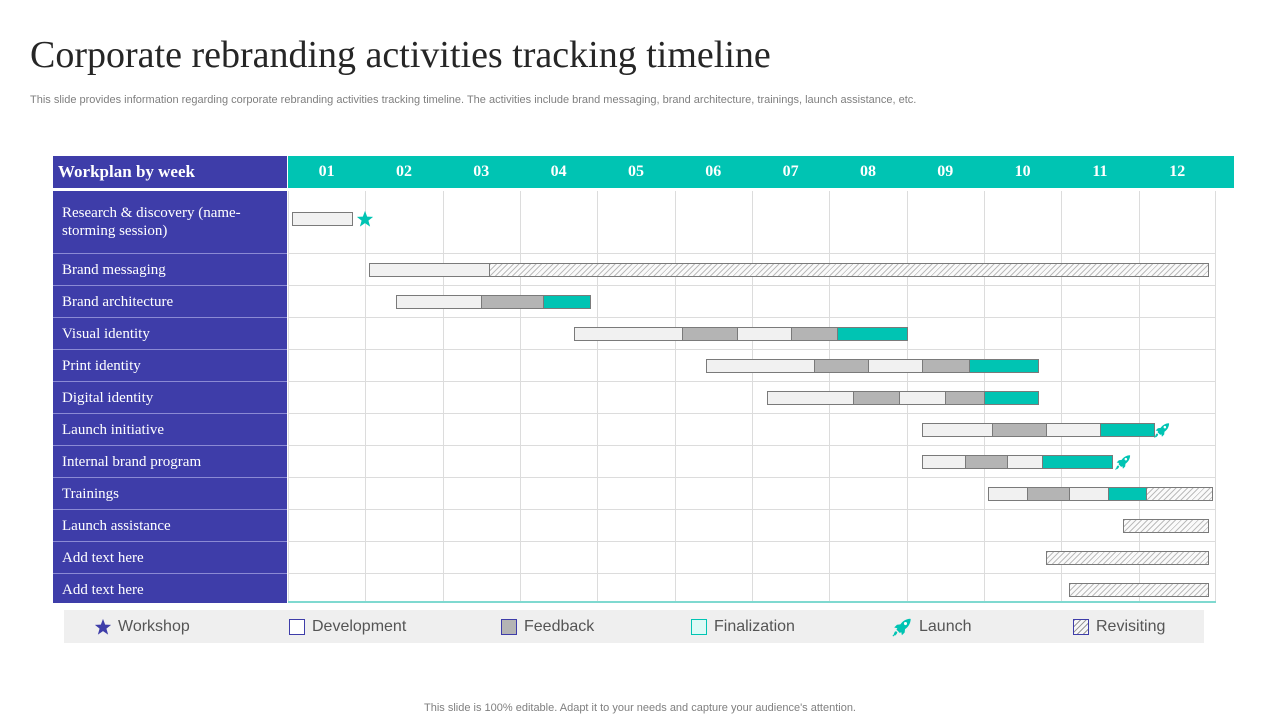 The height and width of the screenshot is (720, 1280). I want to click on legend-label: Feedback, so click(559, 626).